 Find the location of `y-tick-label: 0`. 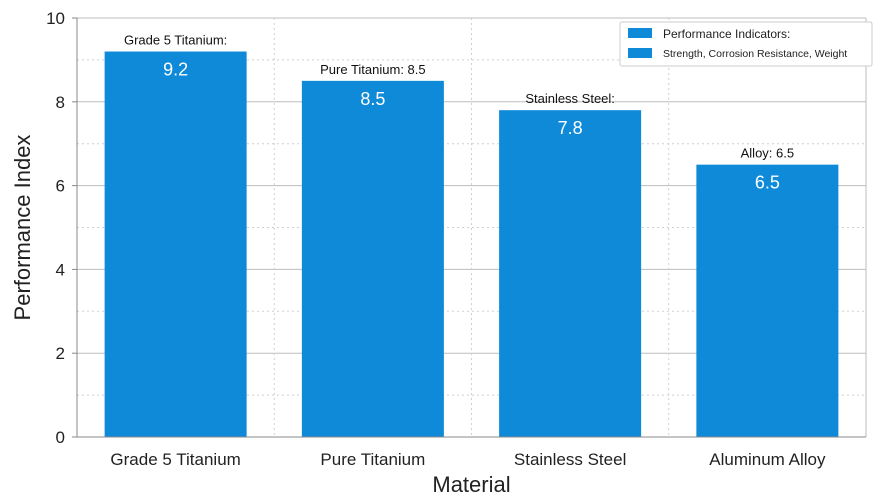

y-tick-label: 0 is located at coordinates (60, 437).